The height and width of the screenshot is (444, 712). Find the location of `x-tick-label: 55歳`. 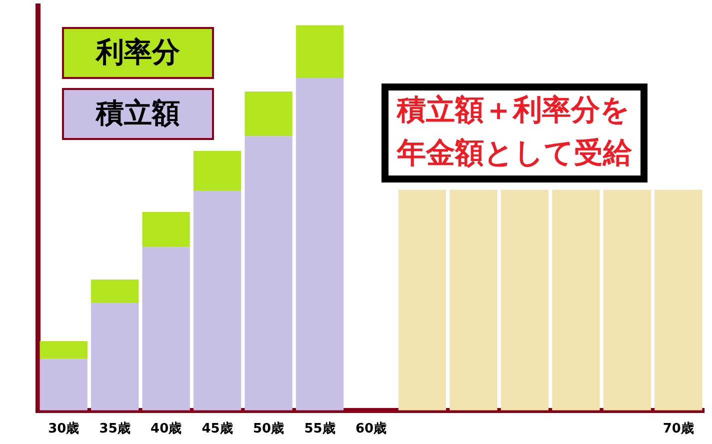

x-tick-label: 55歳 is located at coordinates (320, 429).